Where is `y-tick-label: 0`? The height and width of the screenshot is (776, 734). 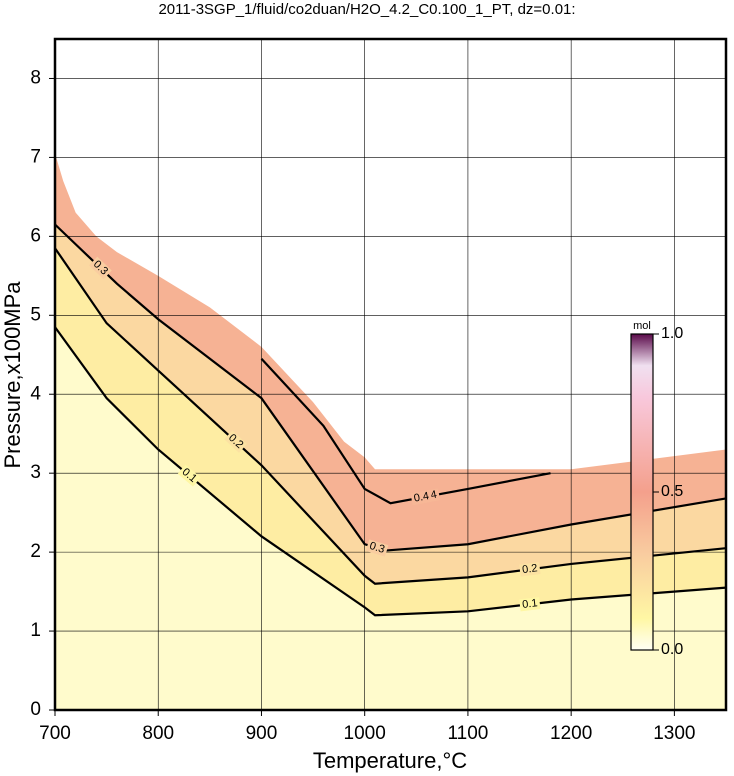
y-tick-label: 0 is located at coordinates (35, 709).